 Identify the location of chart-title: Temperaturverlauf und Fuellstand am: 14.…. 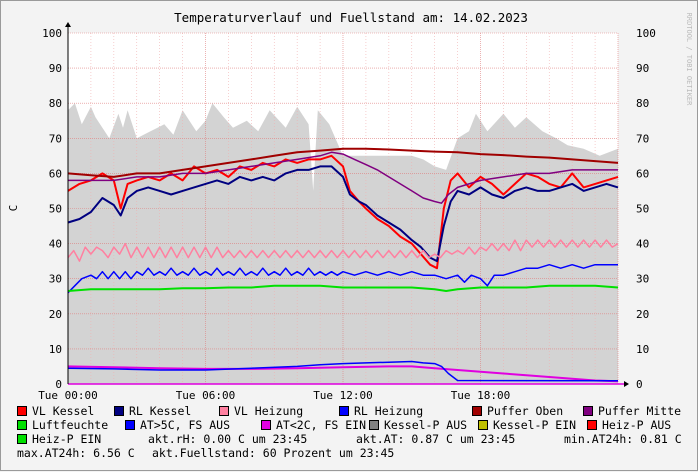
(351, 17).